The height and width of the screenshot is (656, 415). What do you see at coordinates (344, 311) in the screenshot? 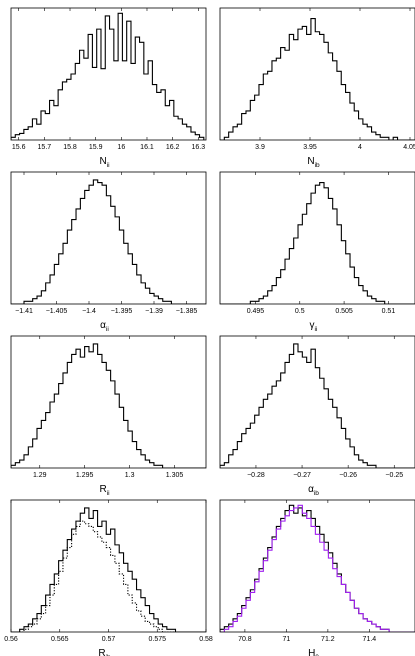
I see `x-tick-label: 0.505` at bounding box center [344, 311].